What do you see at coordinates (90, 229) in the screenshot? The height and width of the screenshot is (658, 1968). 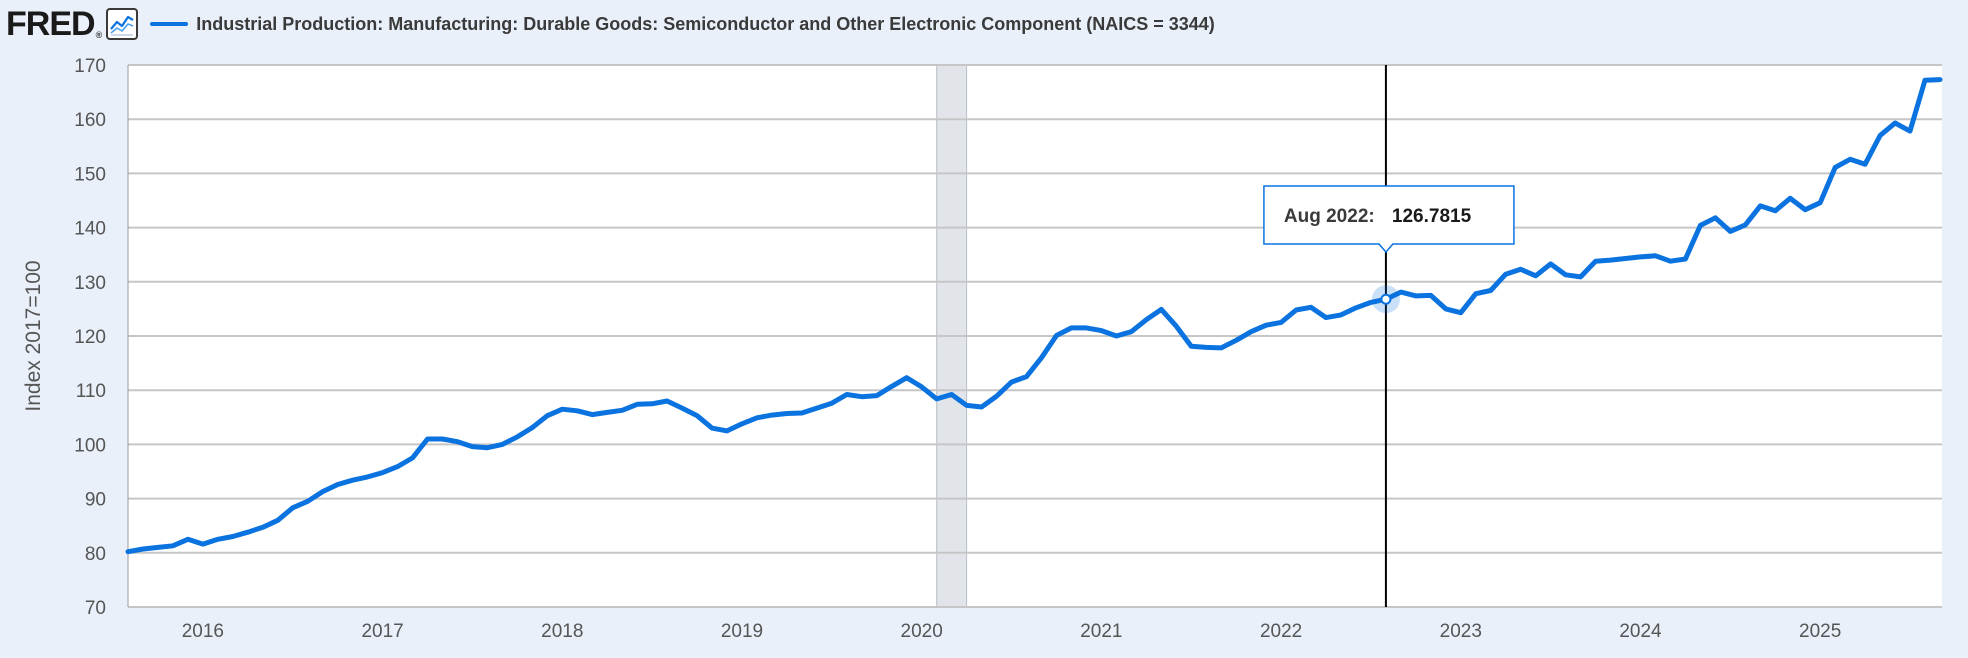 I see `y-tick-label: 140` at bounding box center [90, 229].